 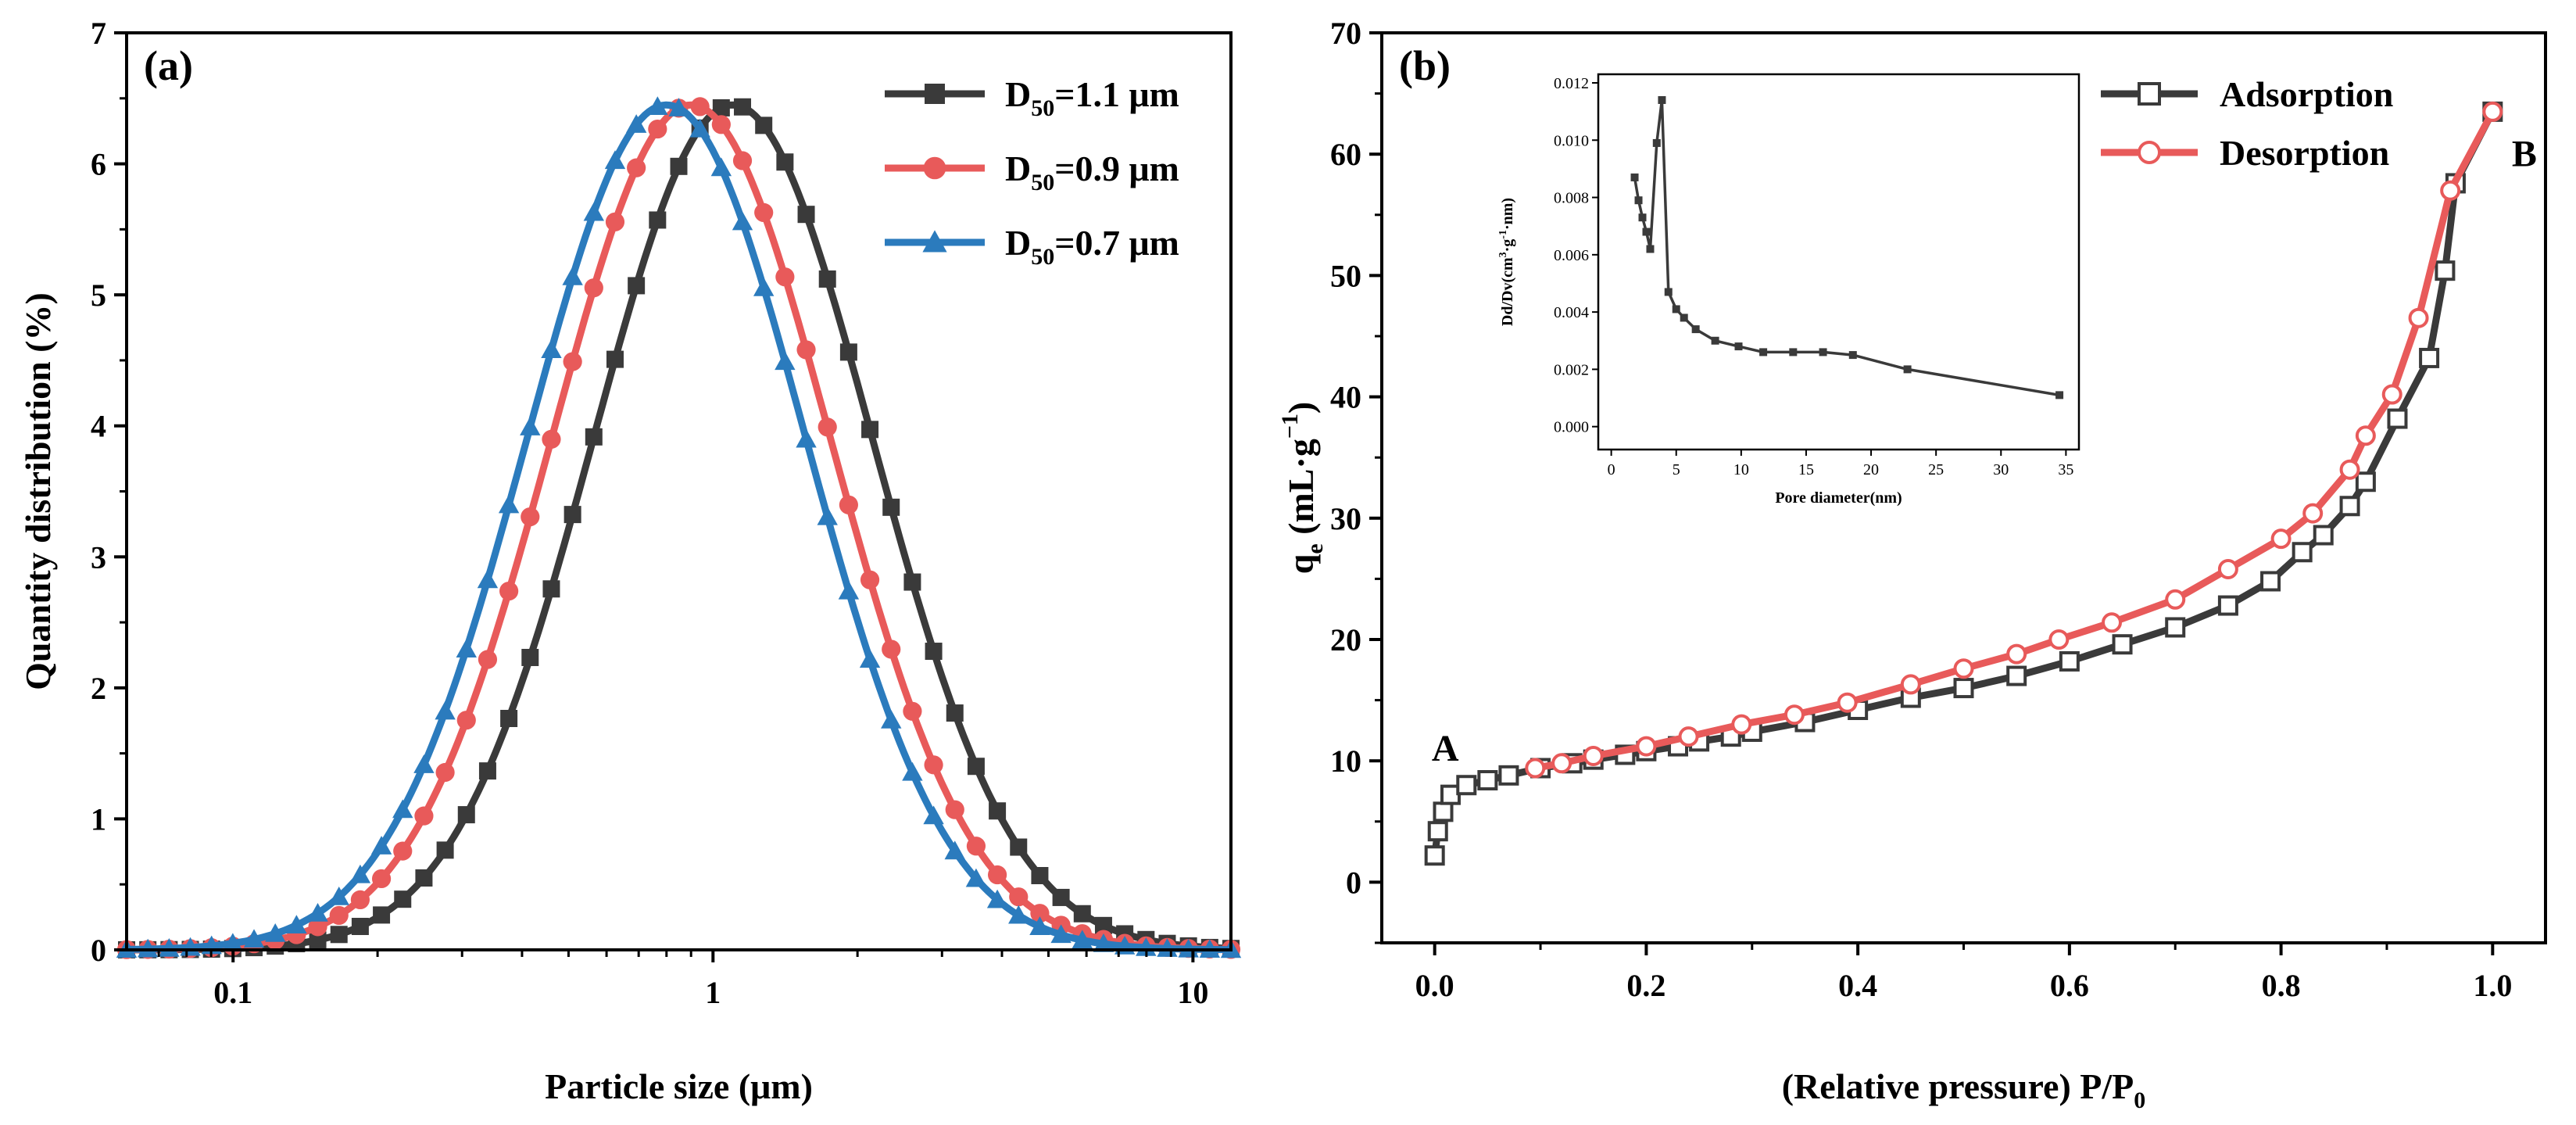 What do you see at coordinates (98, 950) in the screenshot?
I see `y-tick-label: 0` at bounding box center [98, 950].